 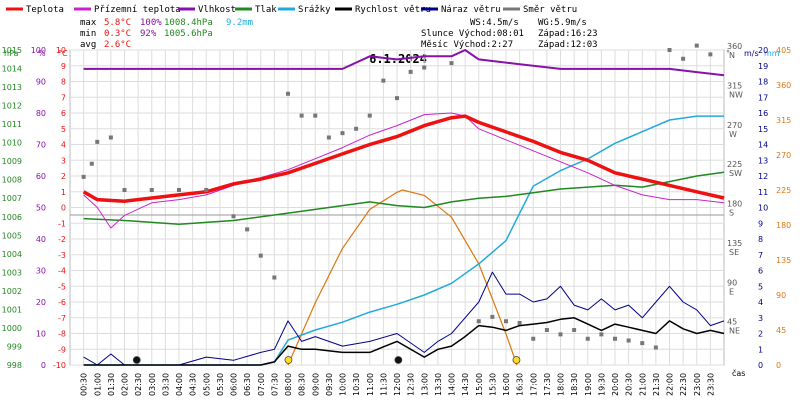 I want to click on humidity_pct-tick: 70, so click(x=41, y=145).